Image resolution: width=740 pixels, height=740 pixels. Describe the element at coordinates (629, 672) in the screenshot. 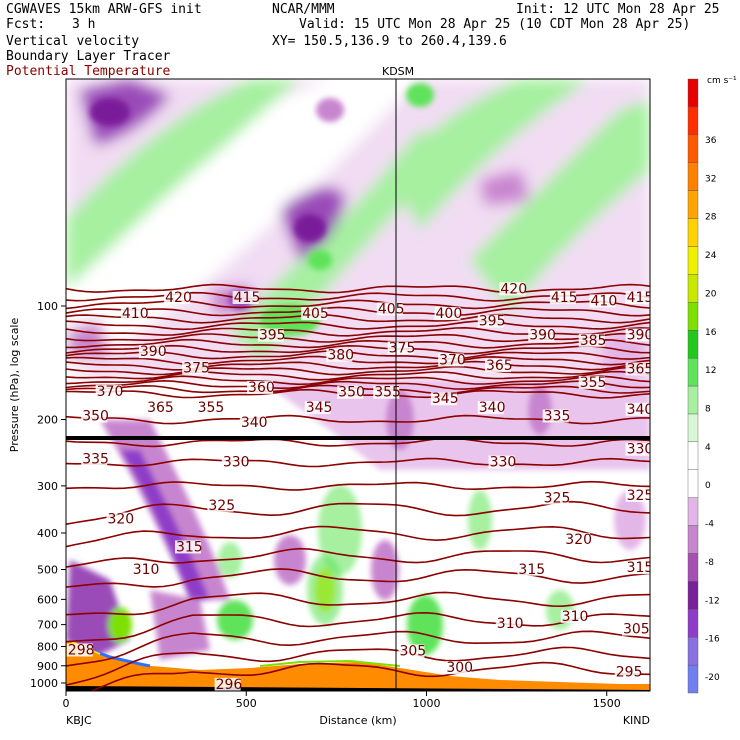

I see `theta-label: 295` at that location.